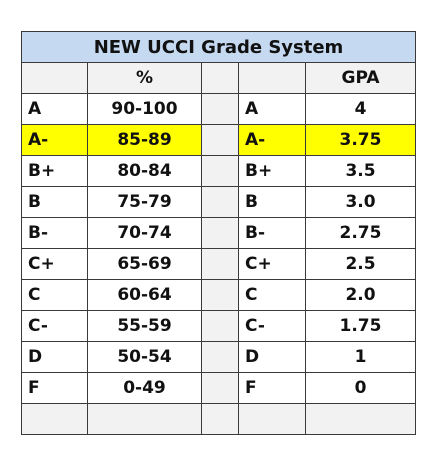  Describe the element at coordinates (144, 357) in the screenshot. I see `percent-cell: 50-54` at that location.